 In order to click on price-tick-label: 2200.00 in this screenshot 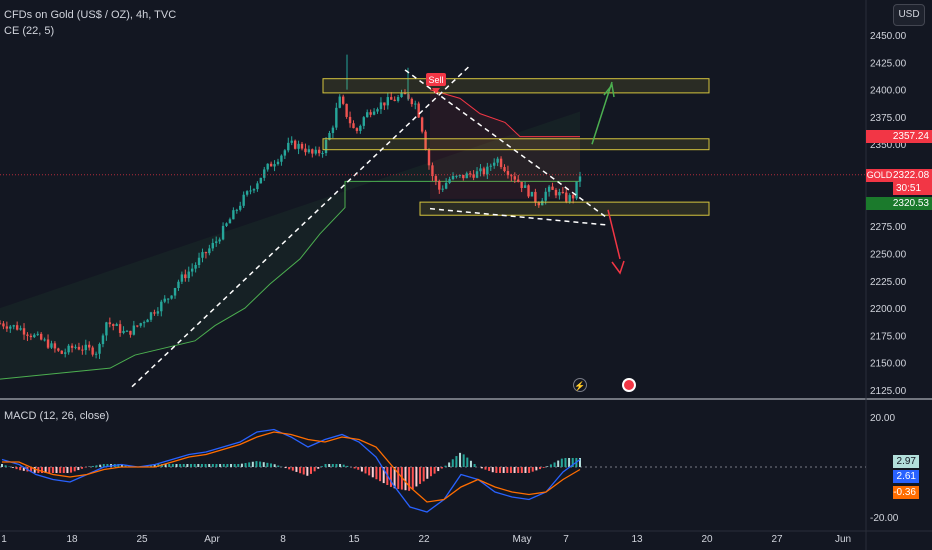, I will do `click(888, 309)`.